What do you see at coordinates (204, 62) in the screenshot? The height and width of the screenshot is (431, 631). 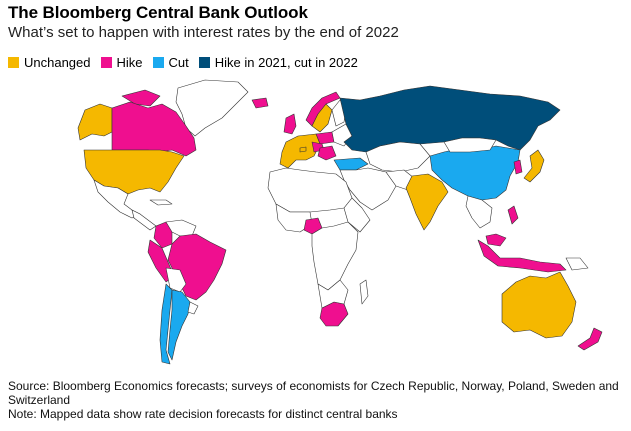 I see `legend-swatch-hike-then-cut` at bounding box center [204, 62].